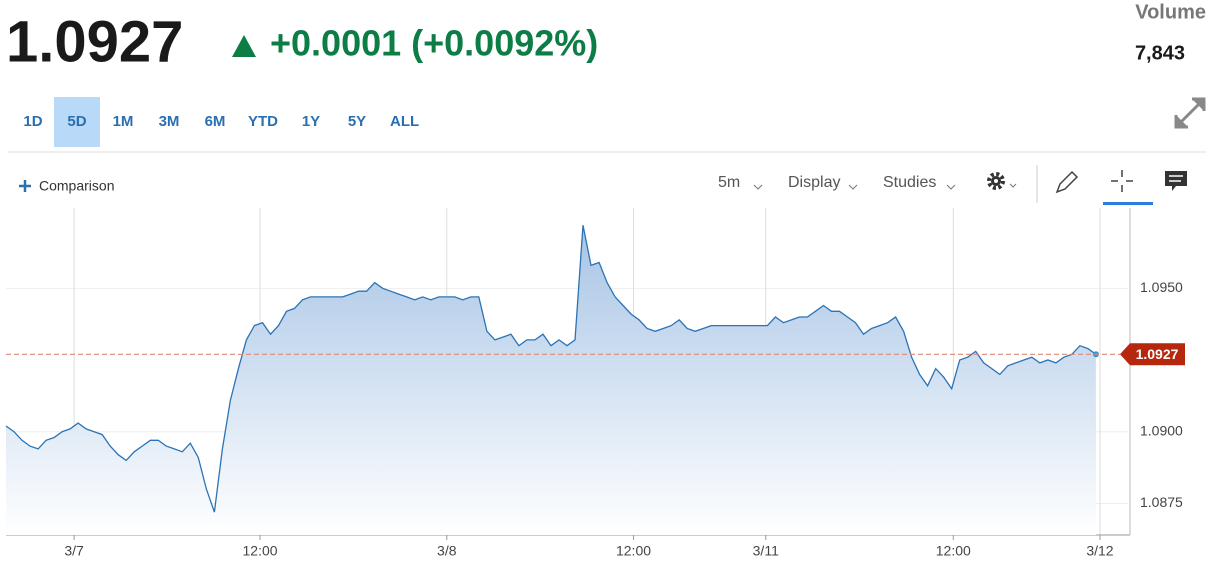 The image size is (1216, 582). Describe the element at coordinates (1161, 430) in the screenshot. I see `y-tick-label: 1.0900` at that location.